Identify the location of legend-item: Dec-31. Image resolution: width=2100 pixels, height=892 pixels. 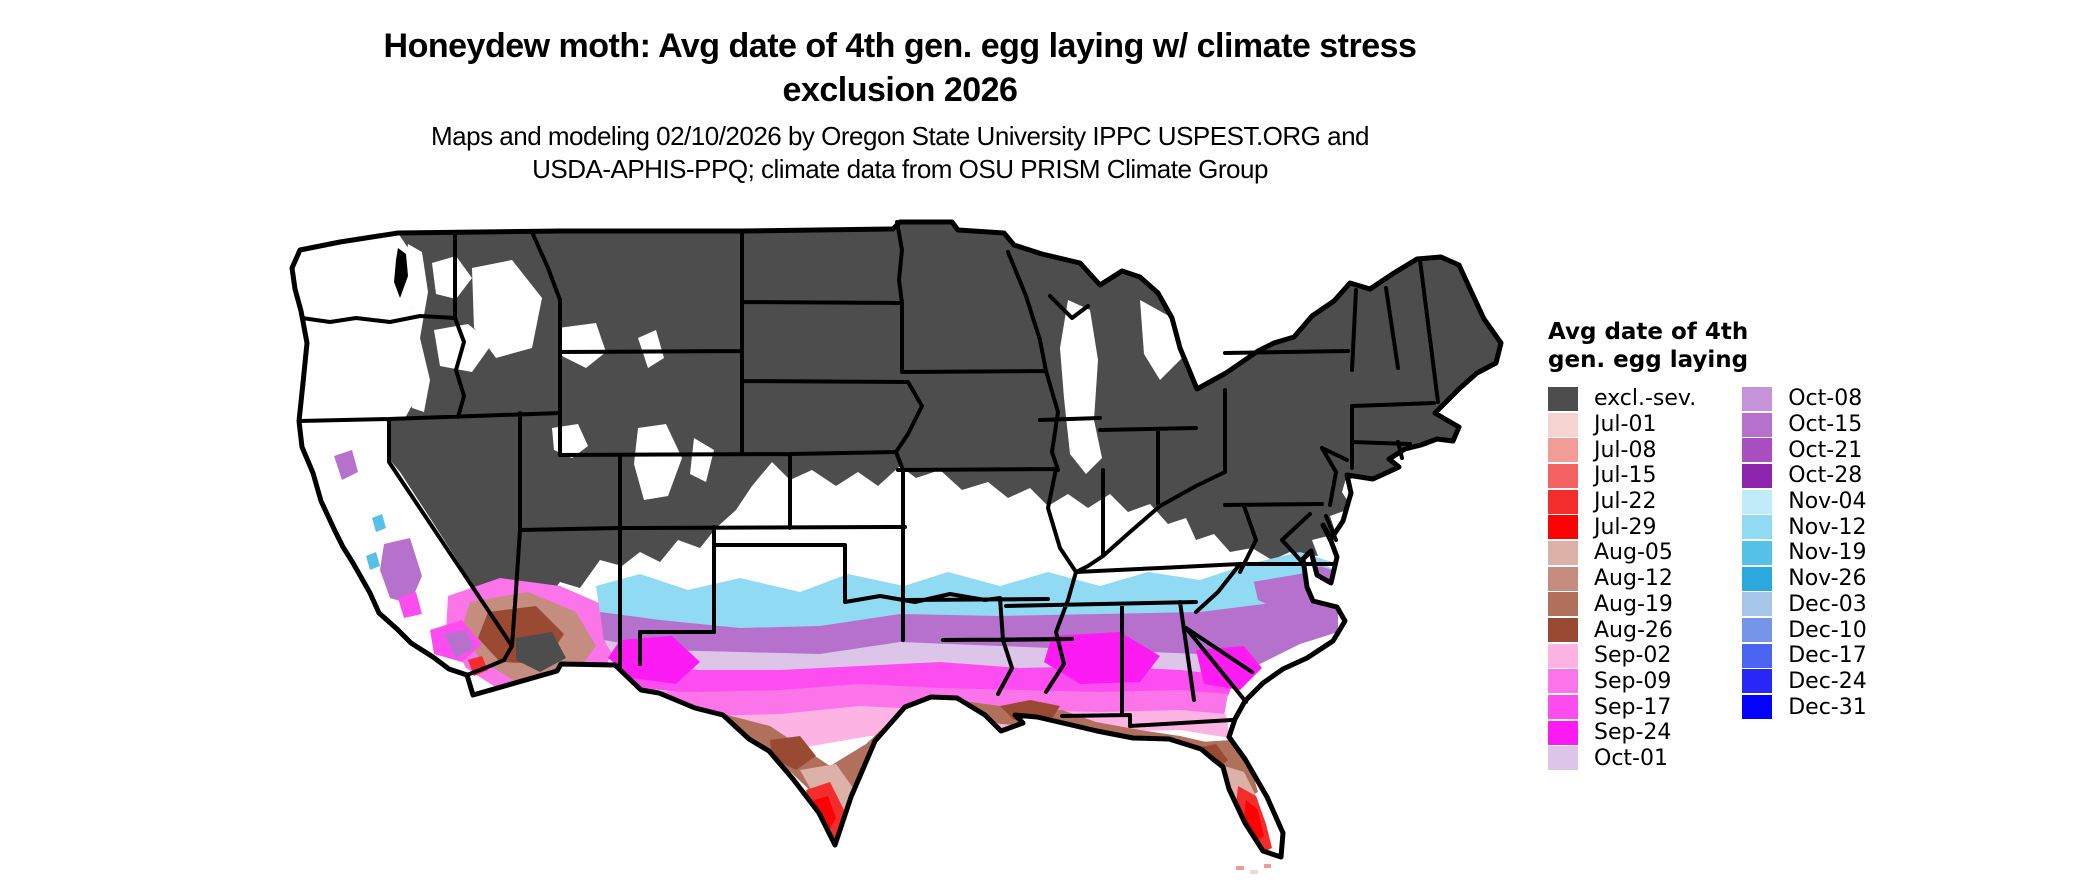
(1804, 707).